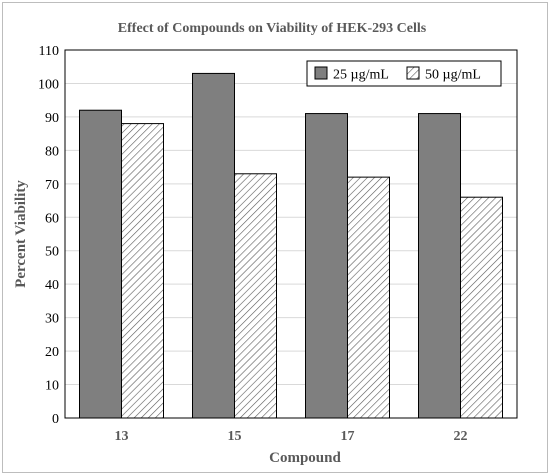 The height and width of the screenshot is (475, 550). What do you see at coordinates (52, 185) in the screenshot?
I see `y-tick-label: 70` at bounding box center [52, 185].